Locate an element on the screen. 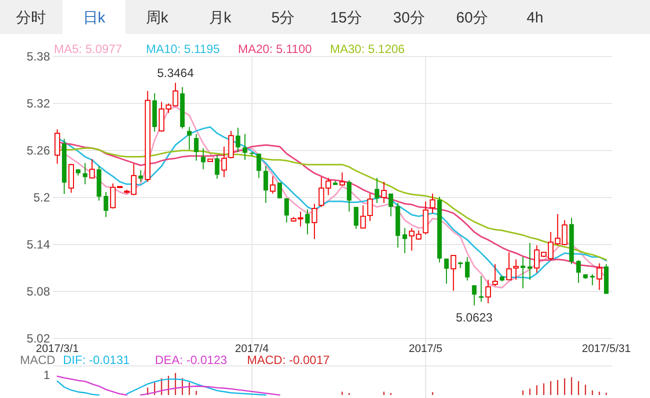  text: 分时 is located at coordinates (31, 18).